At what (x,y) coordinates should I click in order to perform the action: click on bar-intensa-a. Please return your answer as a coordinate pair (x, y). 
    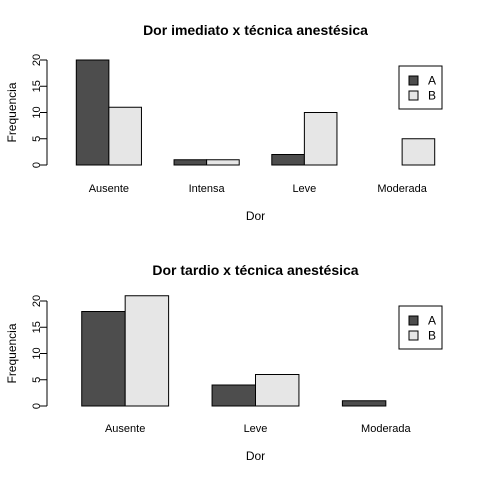
    Looking at the image, I should click on (190, 162).